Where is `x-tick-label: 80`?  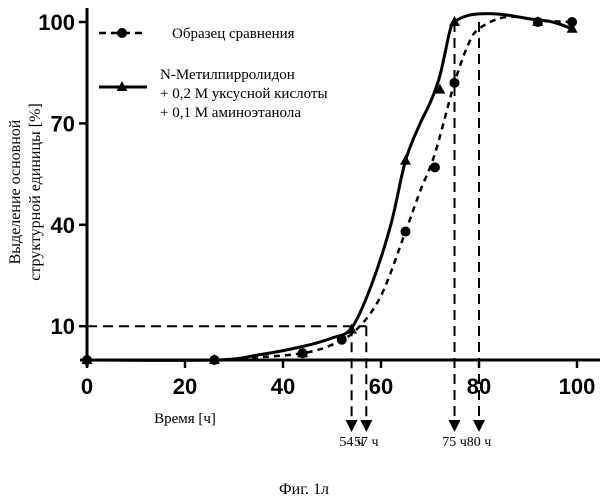 x-tick-label: 80 is located at coordinates (479, 386).